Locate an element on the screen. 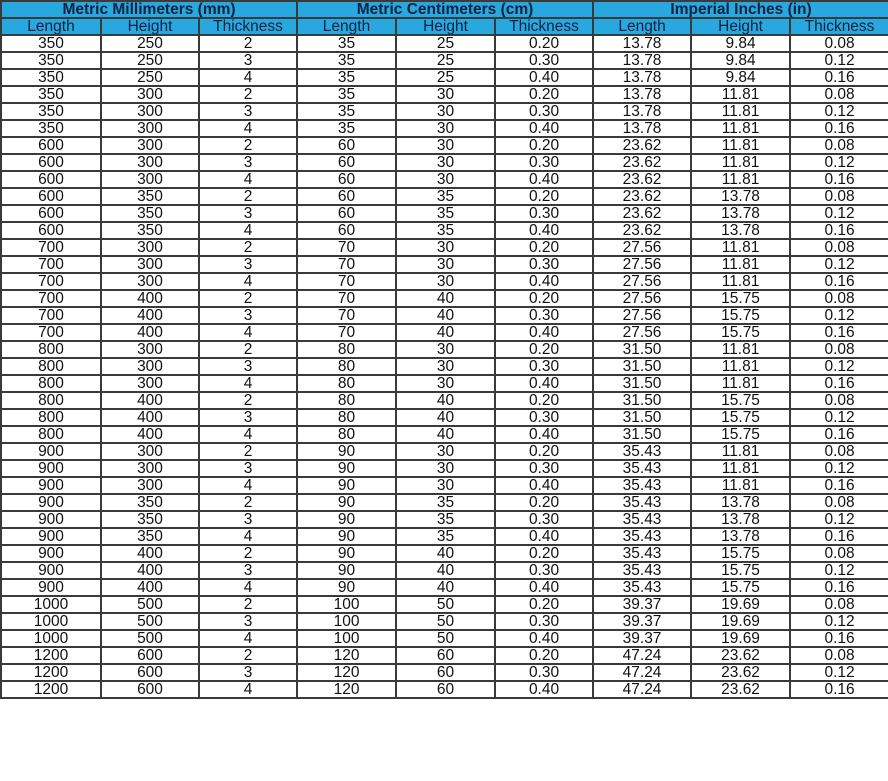 This screenshot has width=888, height=781. cell-height-cm: 40 is located at coordinates (446, 332).